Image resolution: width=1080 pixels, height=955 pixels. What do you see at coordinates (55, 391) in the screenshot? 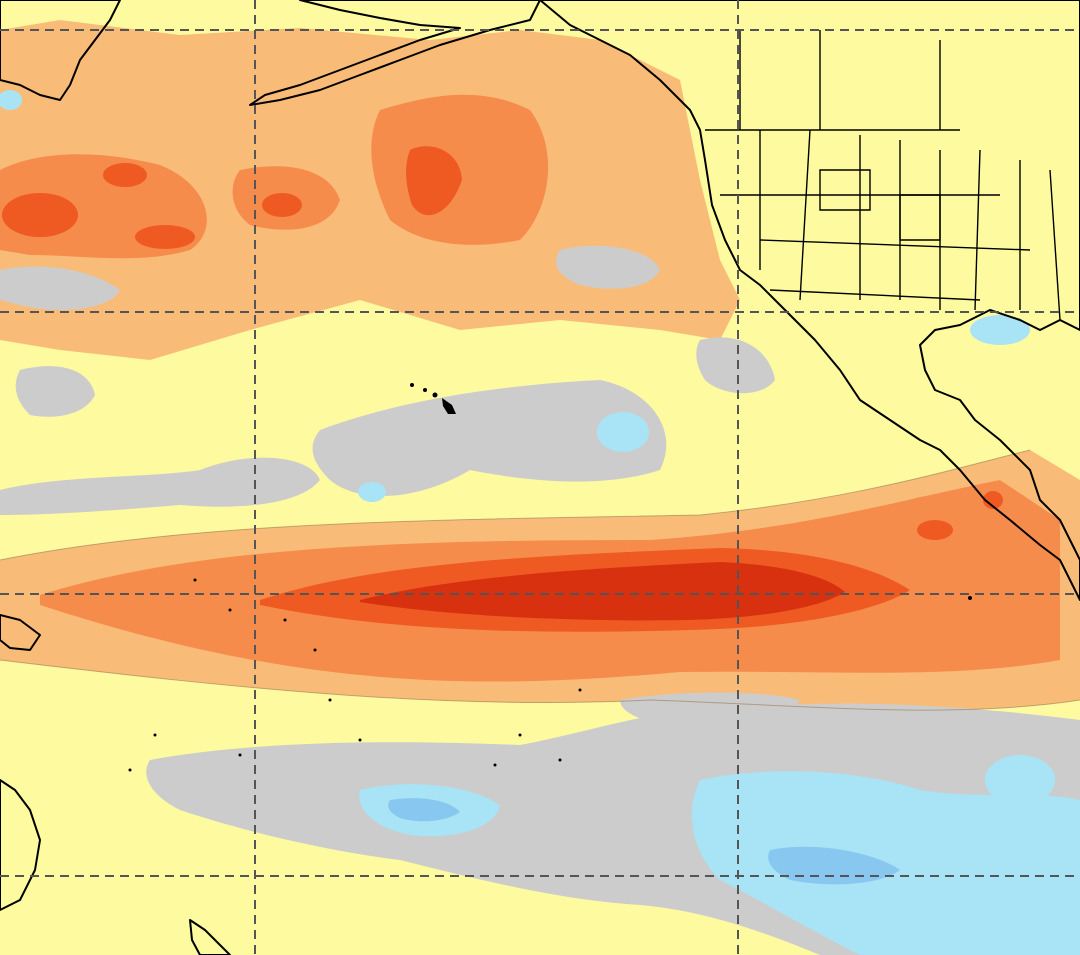
I see `neutral-region-northwest` at bounding box center [55, 391].